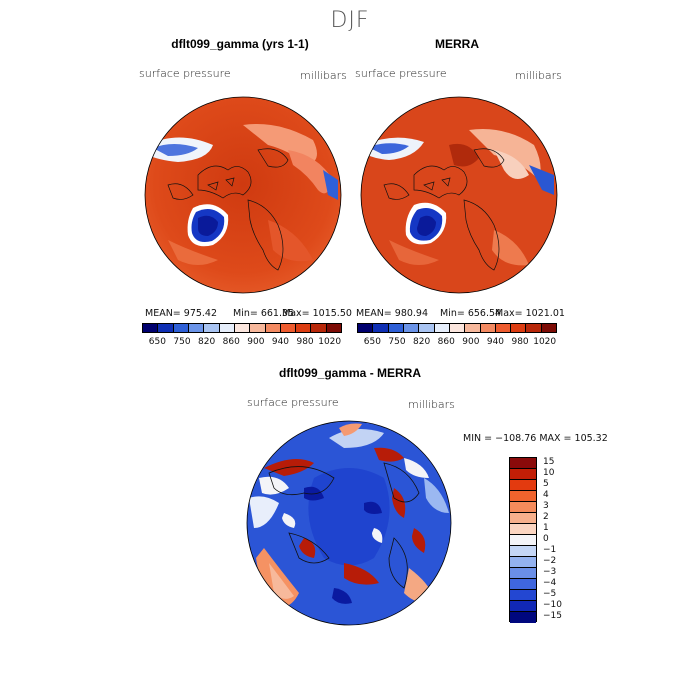 The image size is (700, 700). What do you see at coordinates (546, 516) in the screenshot?
I see `colorbar-tick-label: 2` at bounding box center [546, 516].